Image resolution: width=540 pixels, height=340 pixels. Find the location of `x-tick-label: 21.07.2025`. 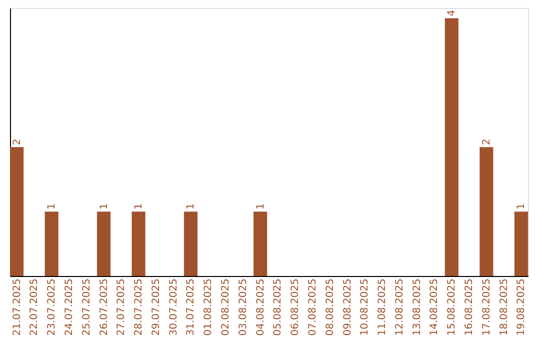

x-tick-label: 21.07.2025 is located at coordinates (17, 307).